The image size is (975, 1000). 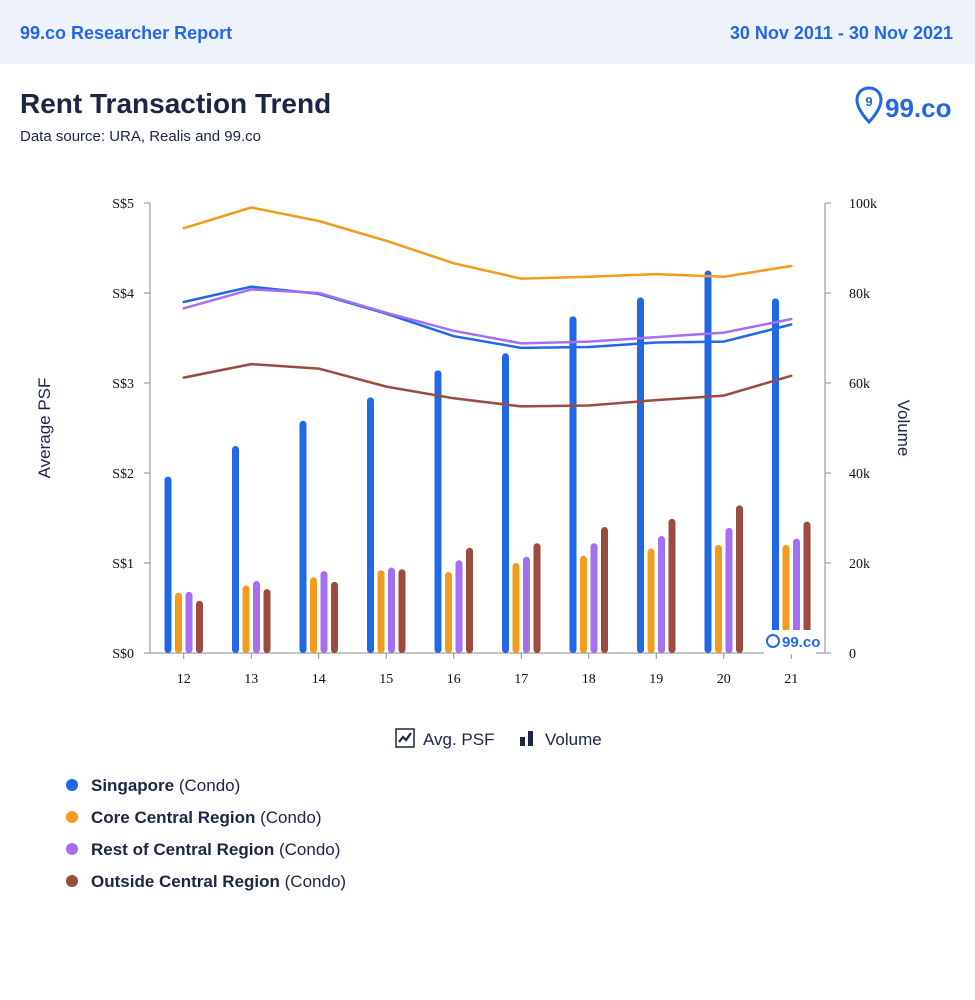 What do you see at coordinates (589, 679) in the screenshot?
I see `x-tick-label: 18` at bounding box center [589, 679].